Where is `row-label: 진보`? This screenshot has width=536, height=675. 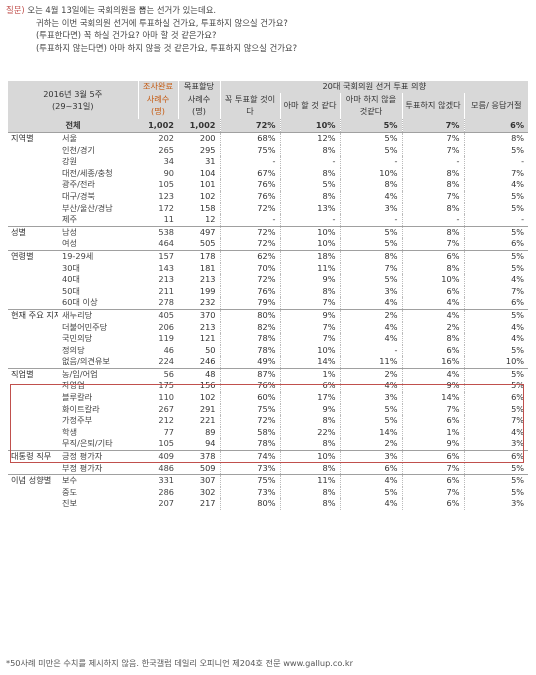 row-label: 진보 is located at coordinates (70, 503).